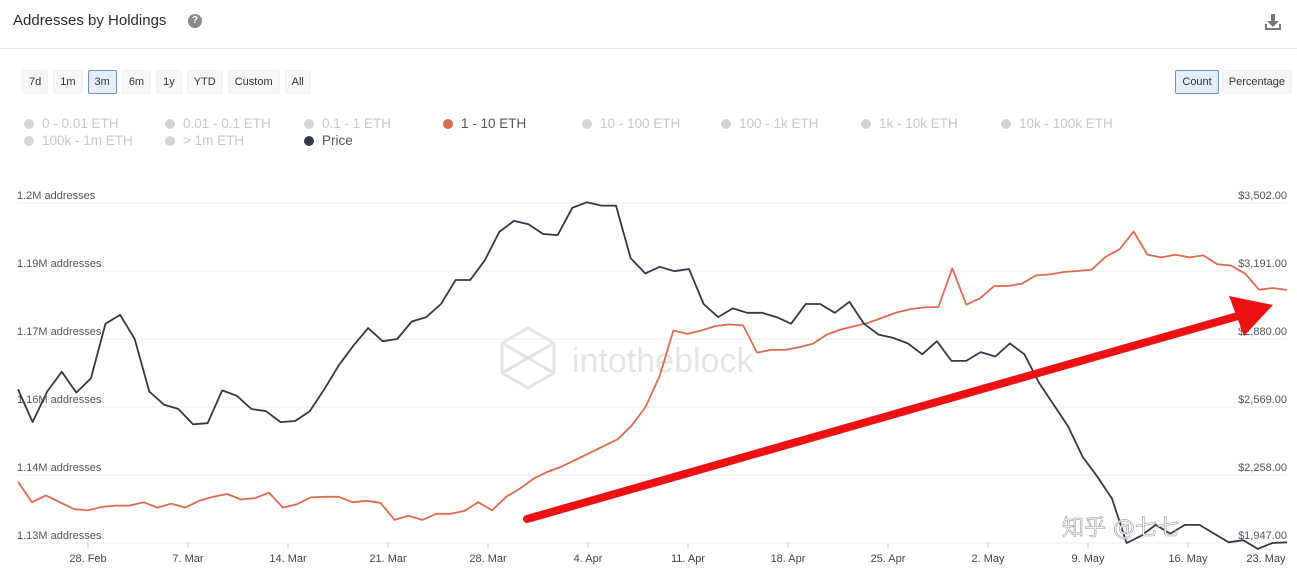 The image size is (1297, 580). I want to click on range-button-1y: 1y, so click(169, 82).